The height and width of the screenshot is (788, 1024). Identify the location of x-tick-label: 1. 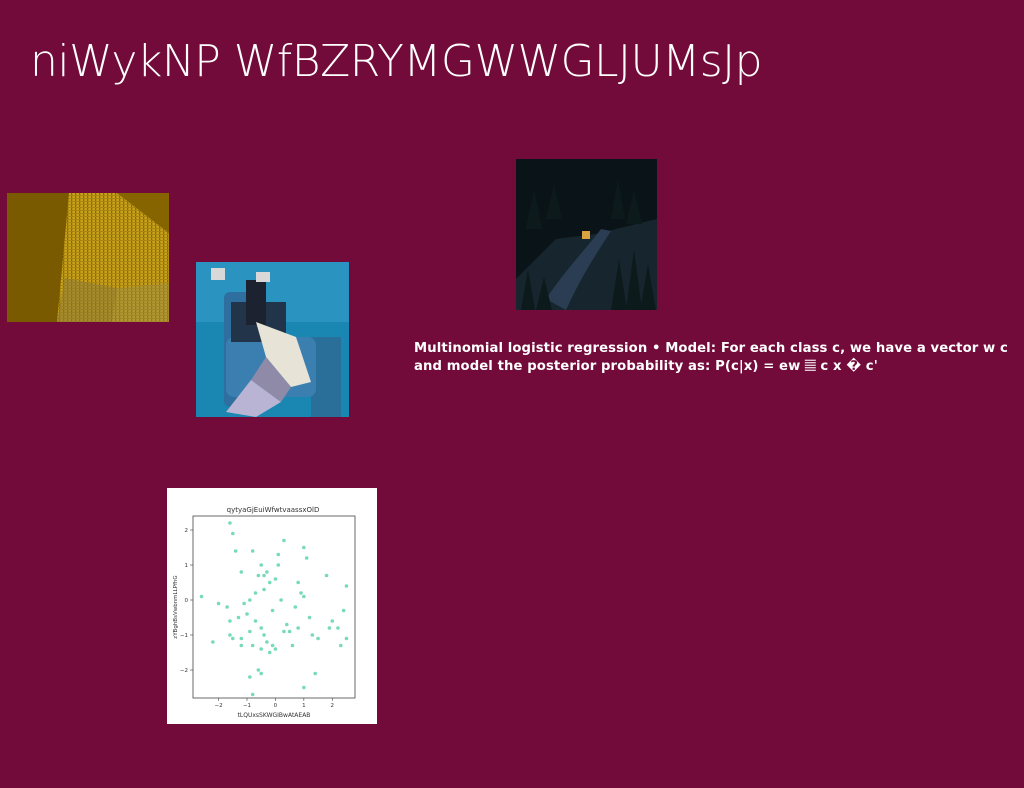
(304, 706).